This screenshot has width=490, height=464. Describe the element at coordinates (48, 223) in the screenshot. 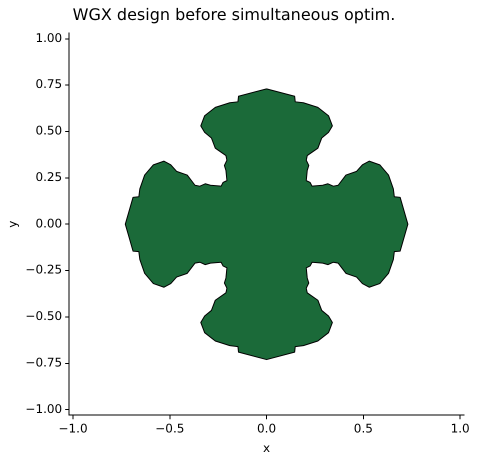

I see `y-tick-label: 0.00` at that location.